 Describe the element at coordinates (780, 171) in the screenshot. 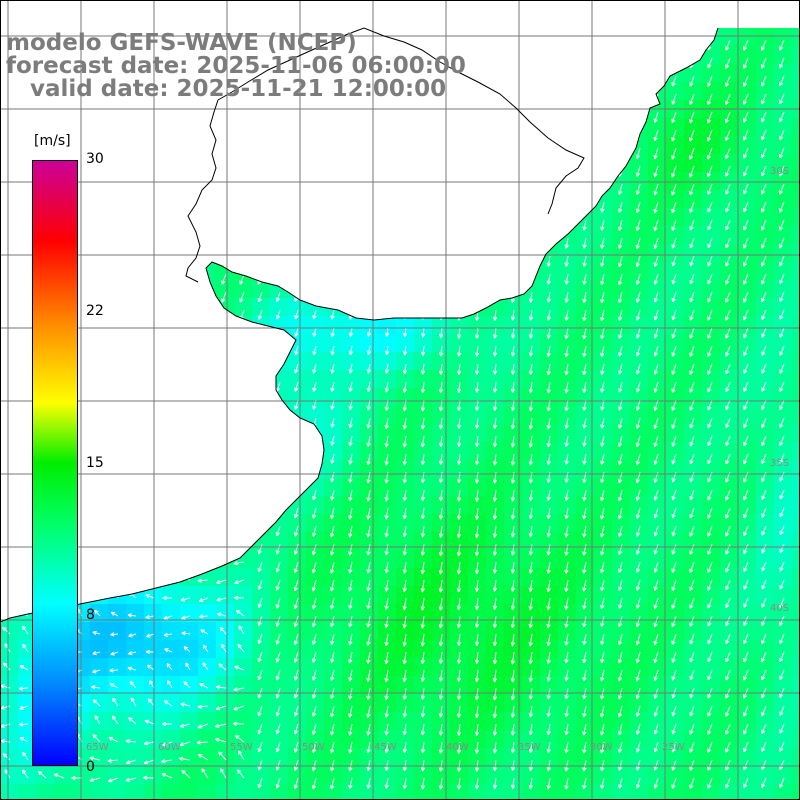

I see `lat-label-30s: 30S` at that location.